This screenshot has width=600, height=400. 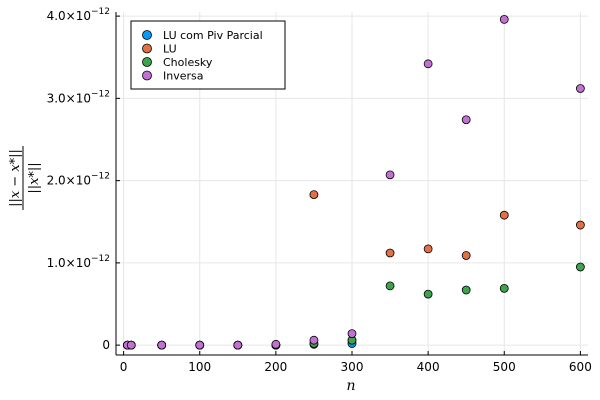 What do you see at coordinates (25, 178) in the screenshot?
I see `y-axis-label: ||x − x*|| ||x*||` at bounding box center [25, 178].